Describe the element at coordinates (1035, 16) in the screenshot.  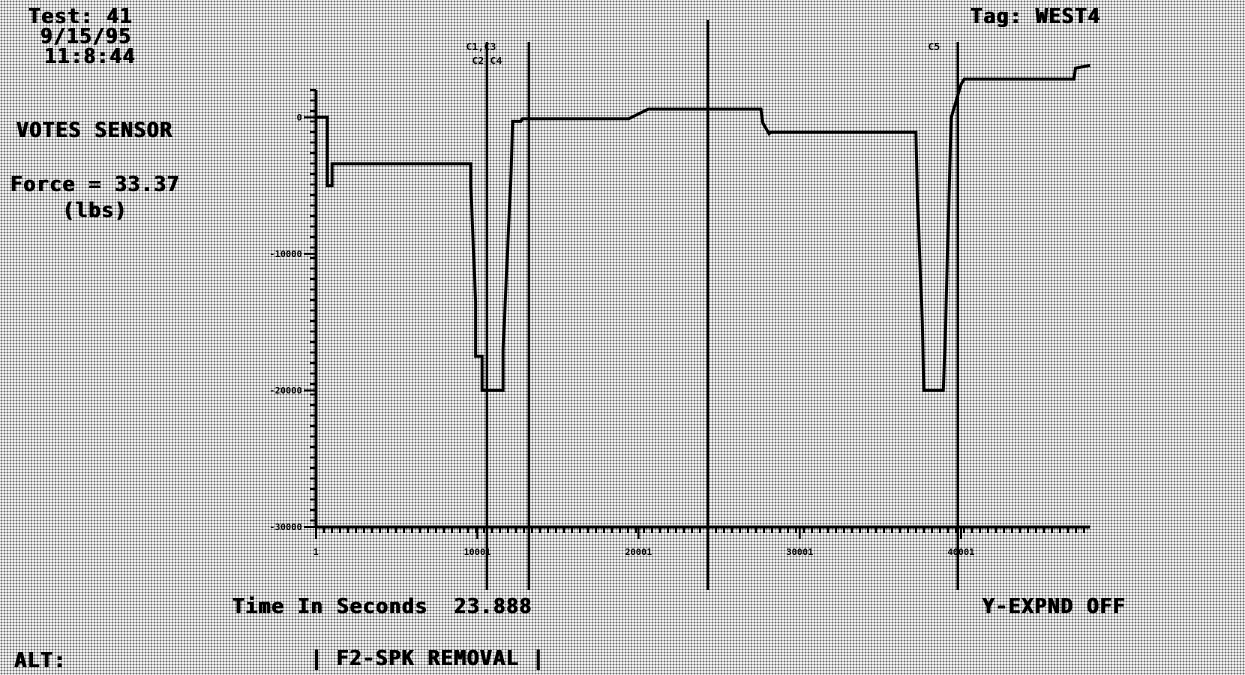
I see `tag-label: Tag: WEST4` at that location.